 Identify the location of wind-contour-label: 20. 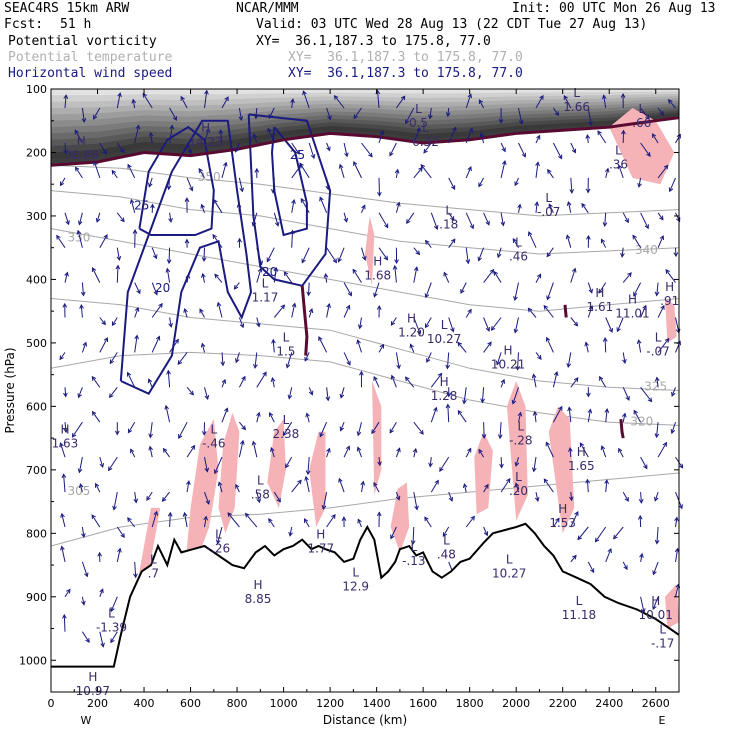
(269, 272).